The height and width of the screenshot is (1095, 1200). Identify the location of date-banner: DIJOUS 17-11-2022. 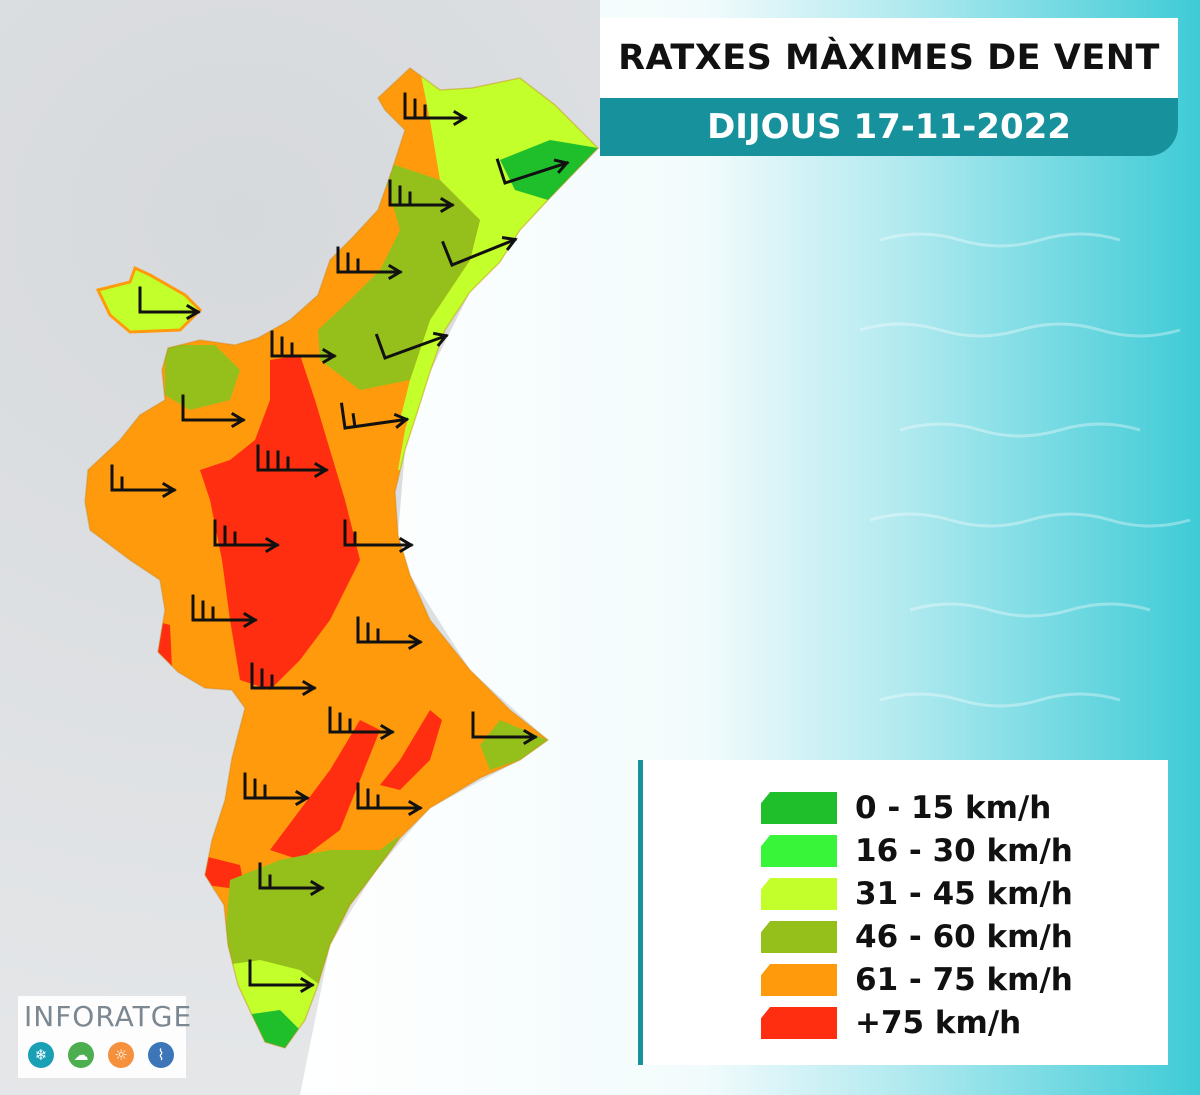
(889, 127).